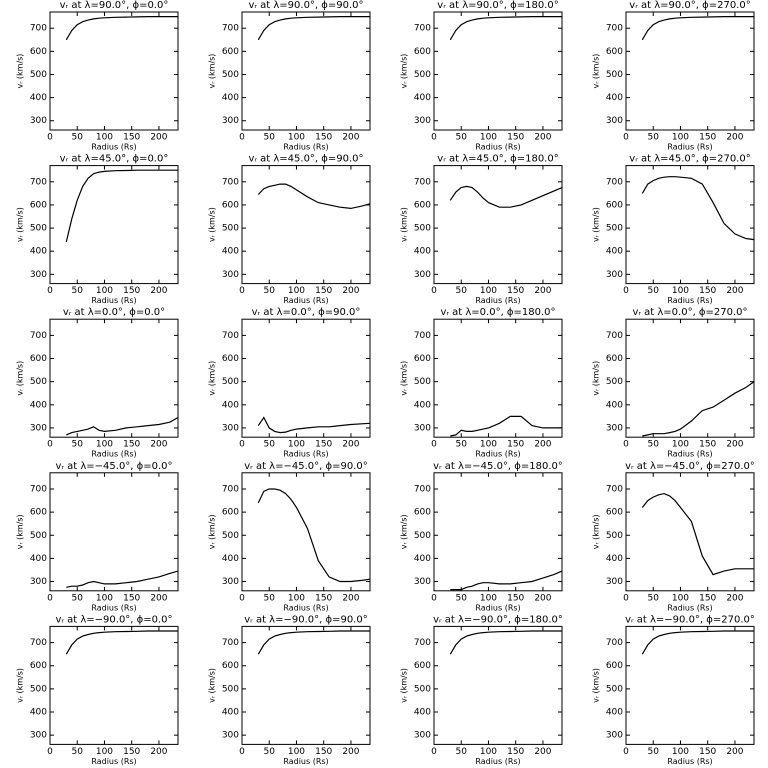 The height and width of the screenshot is (768, 768). Describe the element at coordinates (114, 159) in the screenshot. I see `chart-title: vᵣ at λ=45.0°, ϕ=0.0°` at that location.